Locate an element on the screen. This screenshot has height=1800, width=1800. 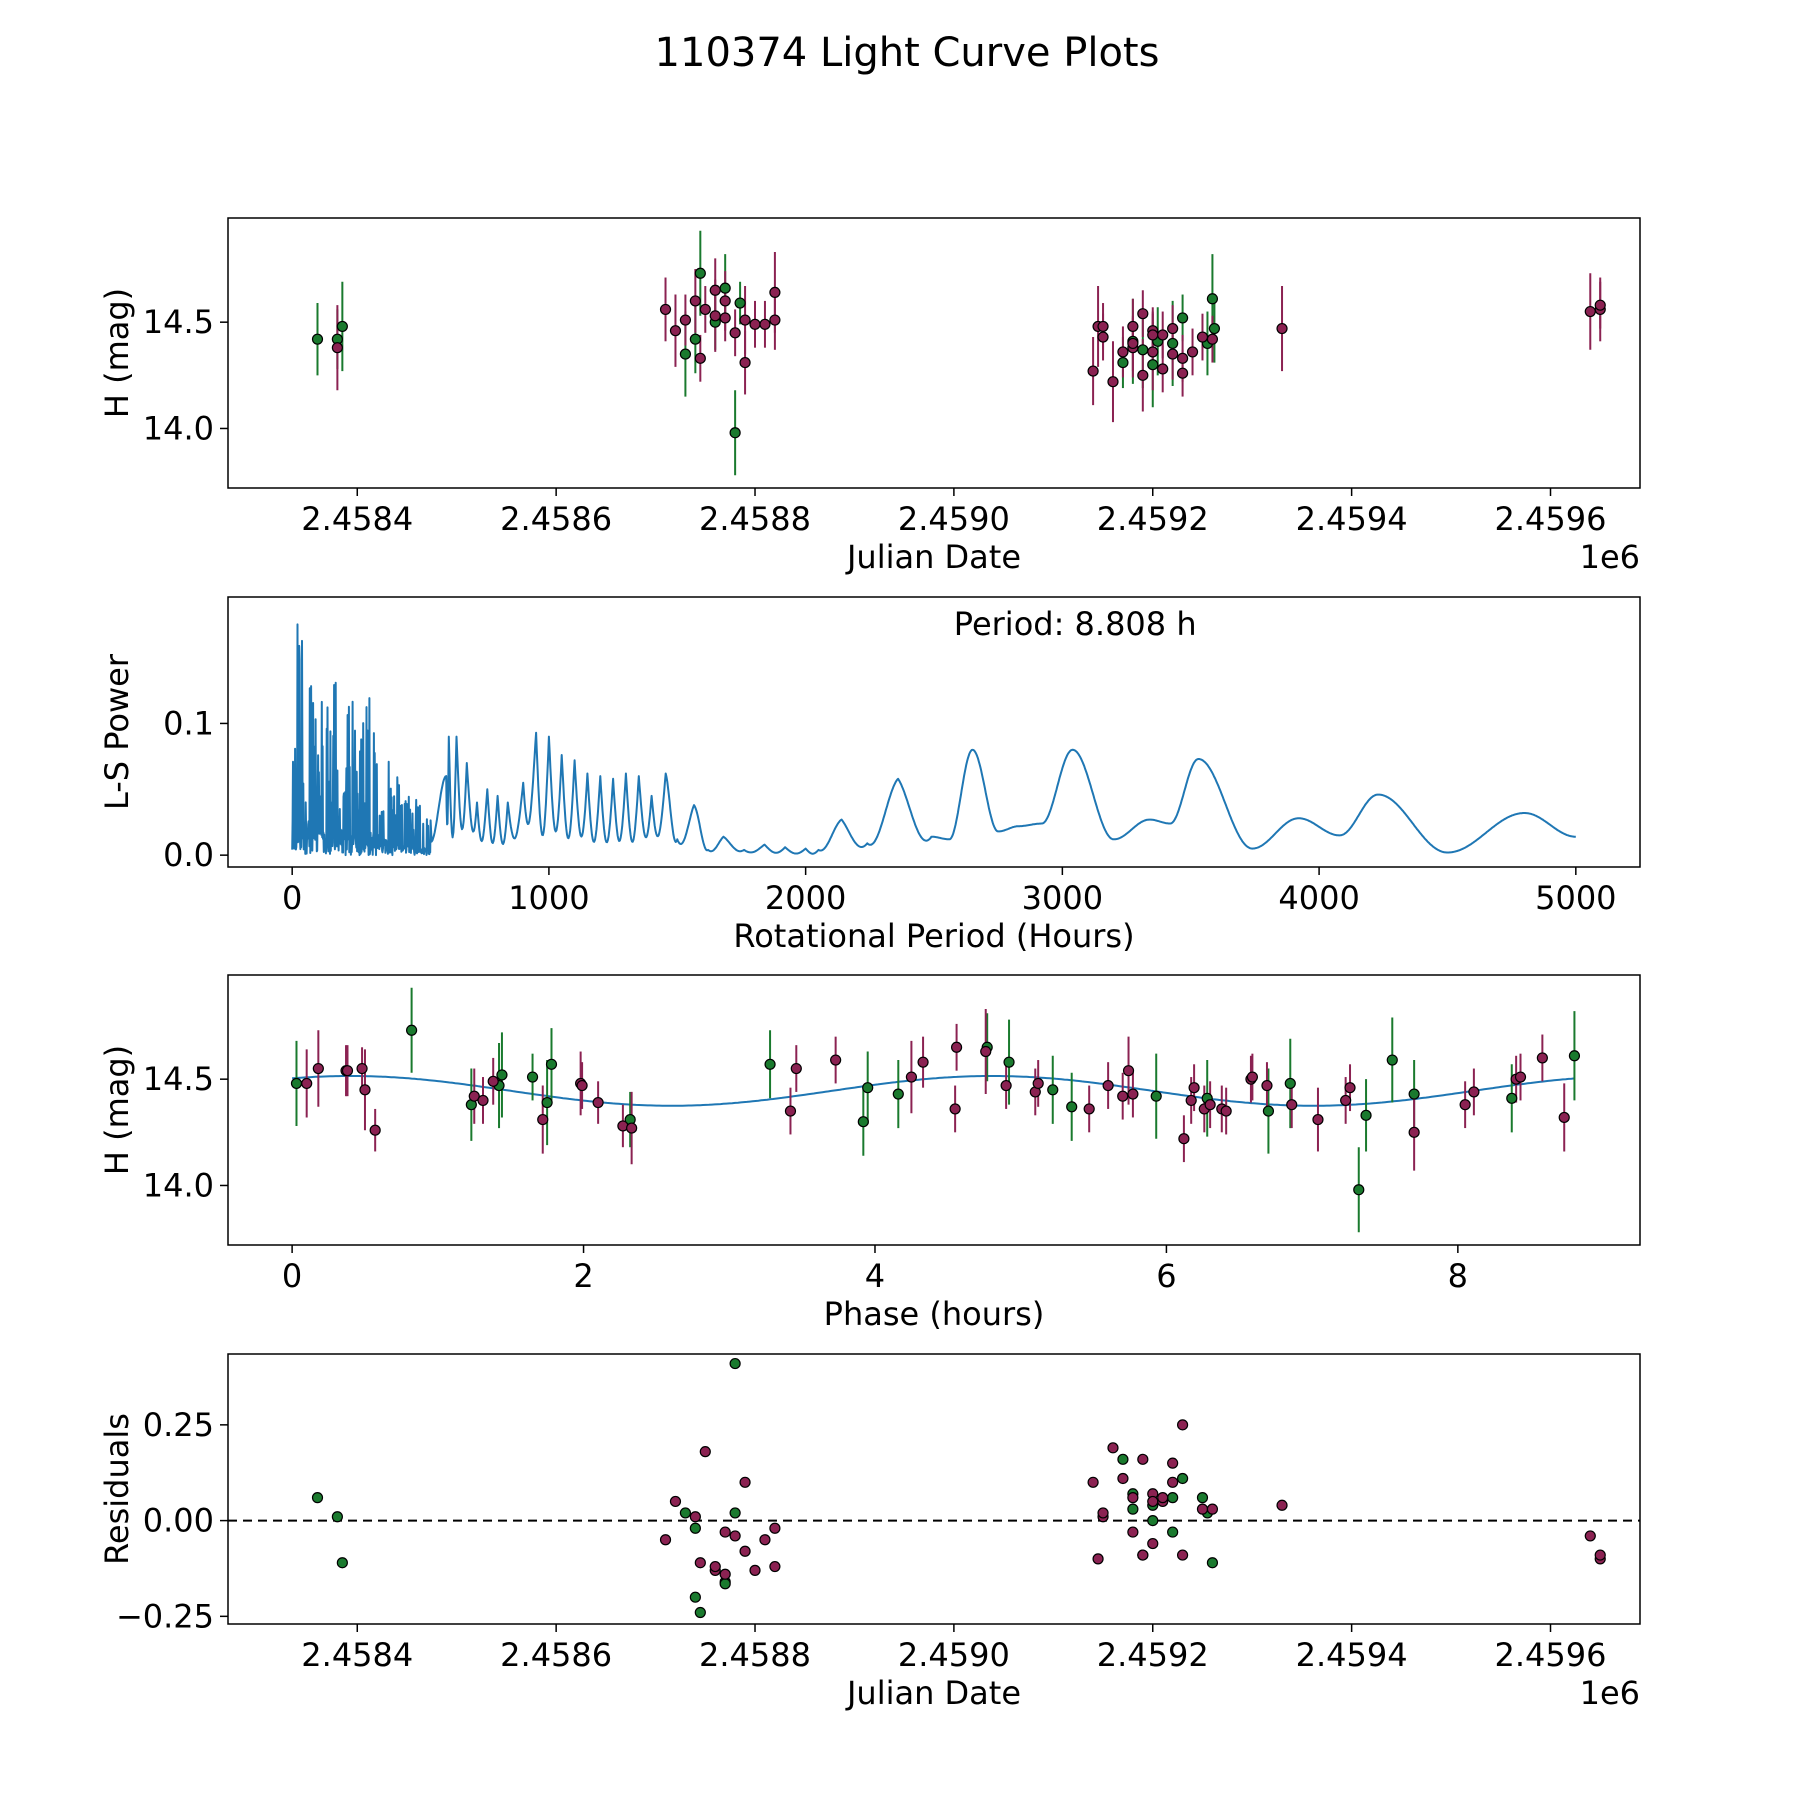
figure-title: 110374 Light Curve Plots is located at coordinates (907, 53).